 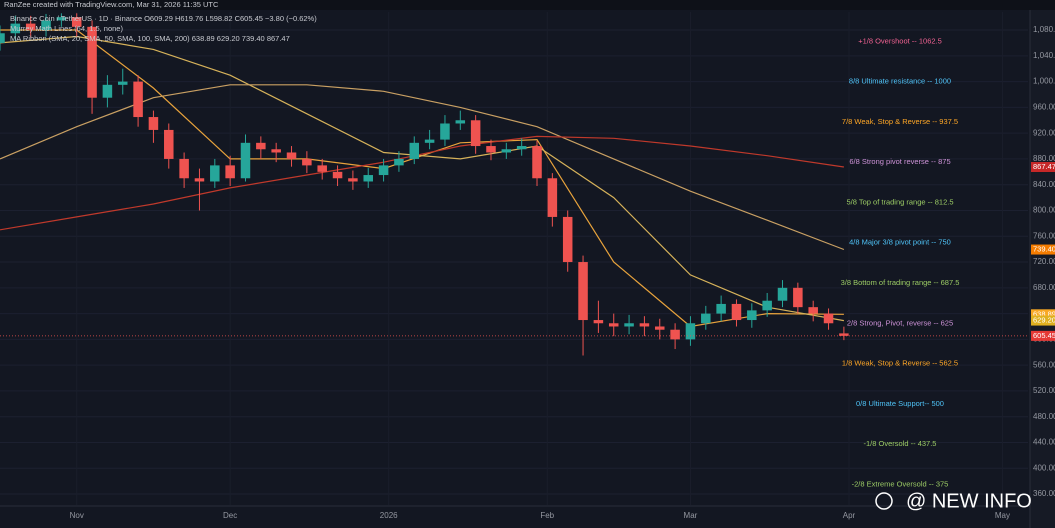 I want to click on y-tick-label: 1,040.00, so click(x=1044, y=55).